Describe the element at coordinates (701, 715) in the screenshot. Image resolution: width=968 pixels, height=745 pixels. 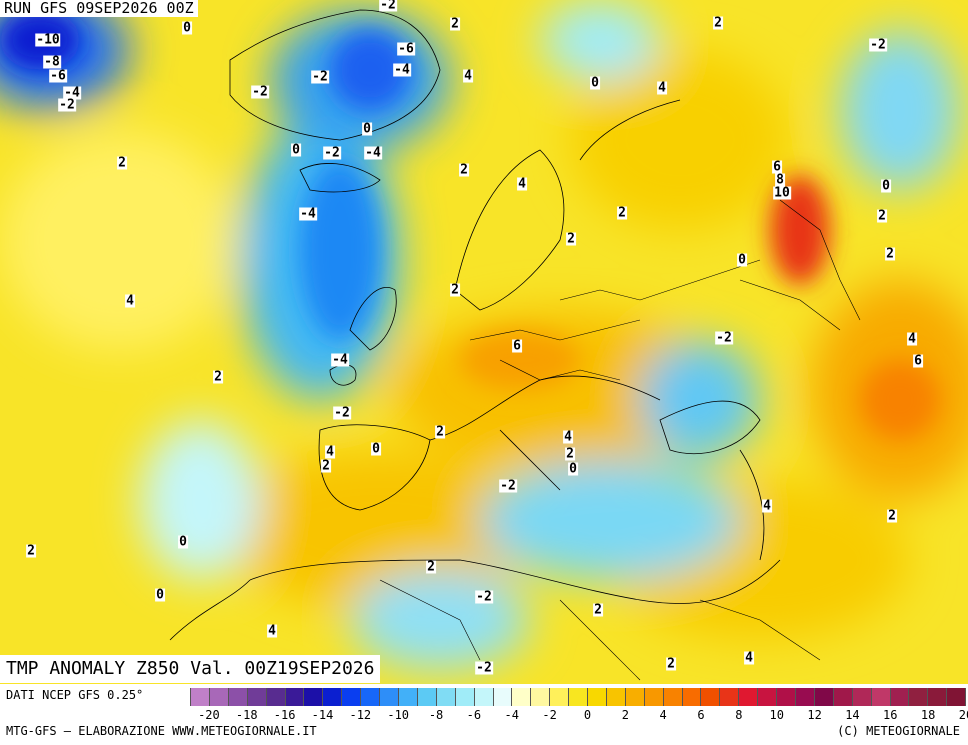
I see `legend-tick-label: 6` at that location.